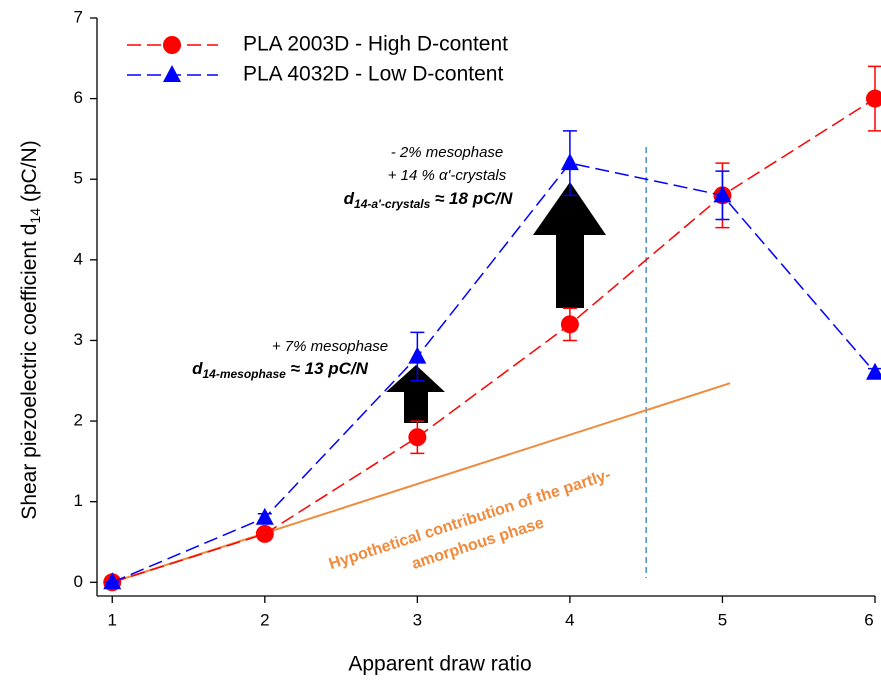 The image size is (881, 684). Describe the element at coordinates (447, 175) in the screenshot. I see `annotation: + 14 % α'-crystals` at that location.